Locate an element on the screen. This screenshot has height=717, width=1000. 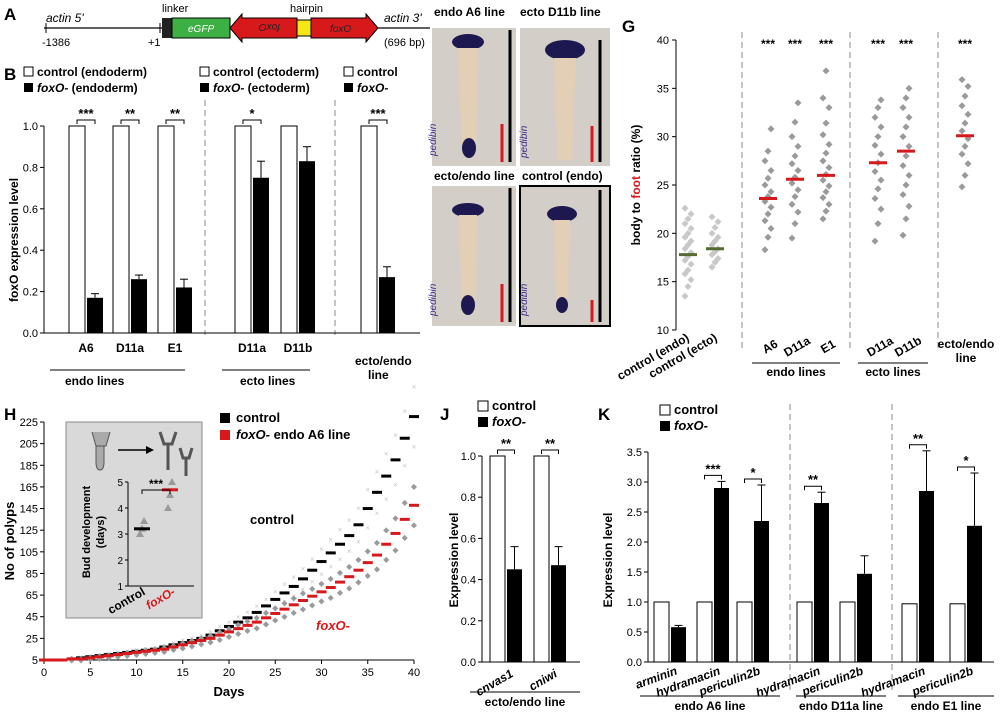
legend-swatch-control is located at coordinates (348, 71).